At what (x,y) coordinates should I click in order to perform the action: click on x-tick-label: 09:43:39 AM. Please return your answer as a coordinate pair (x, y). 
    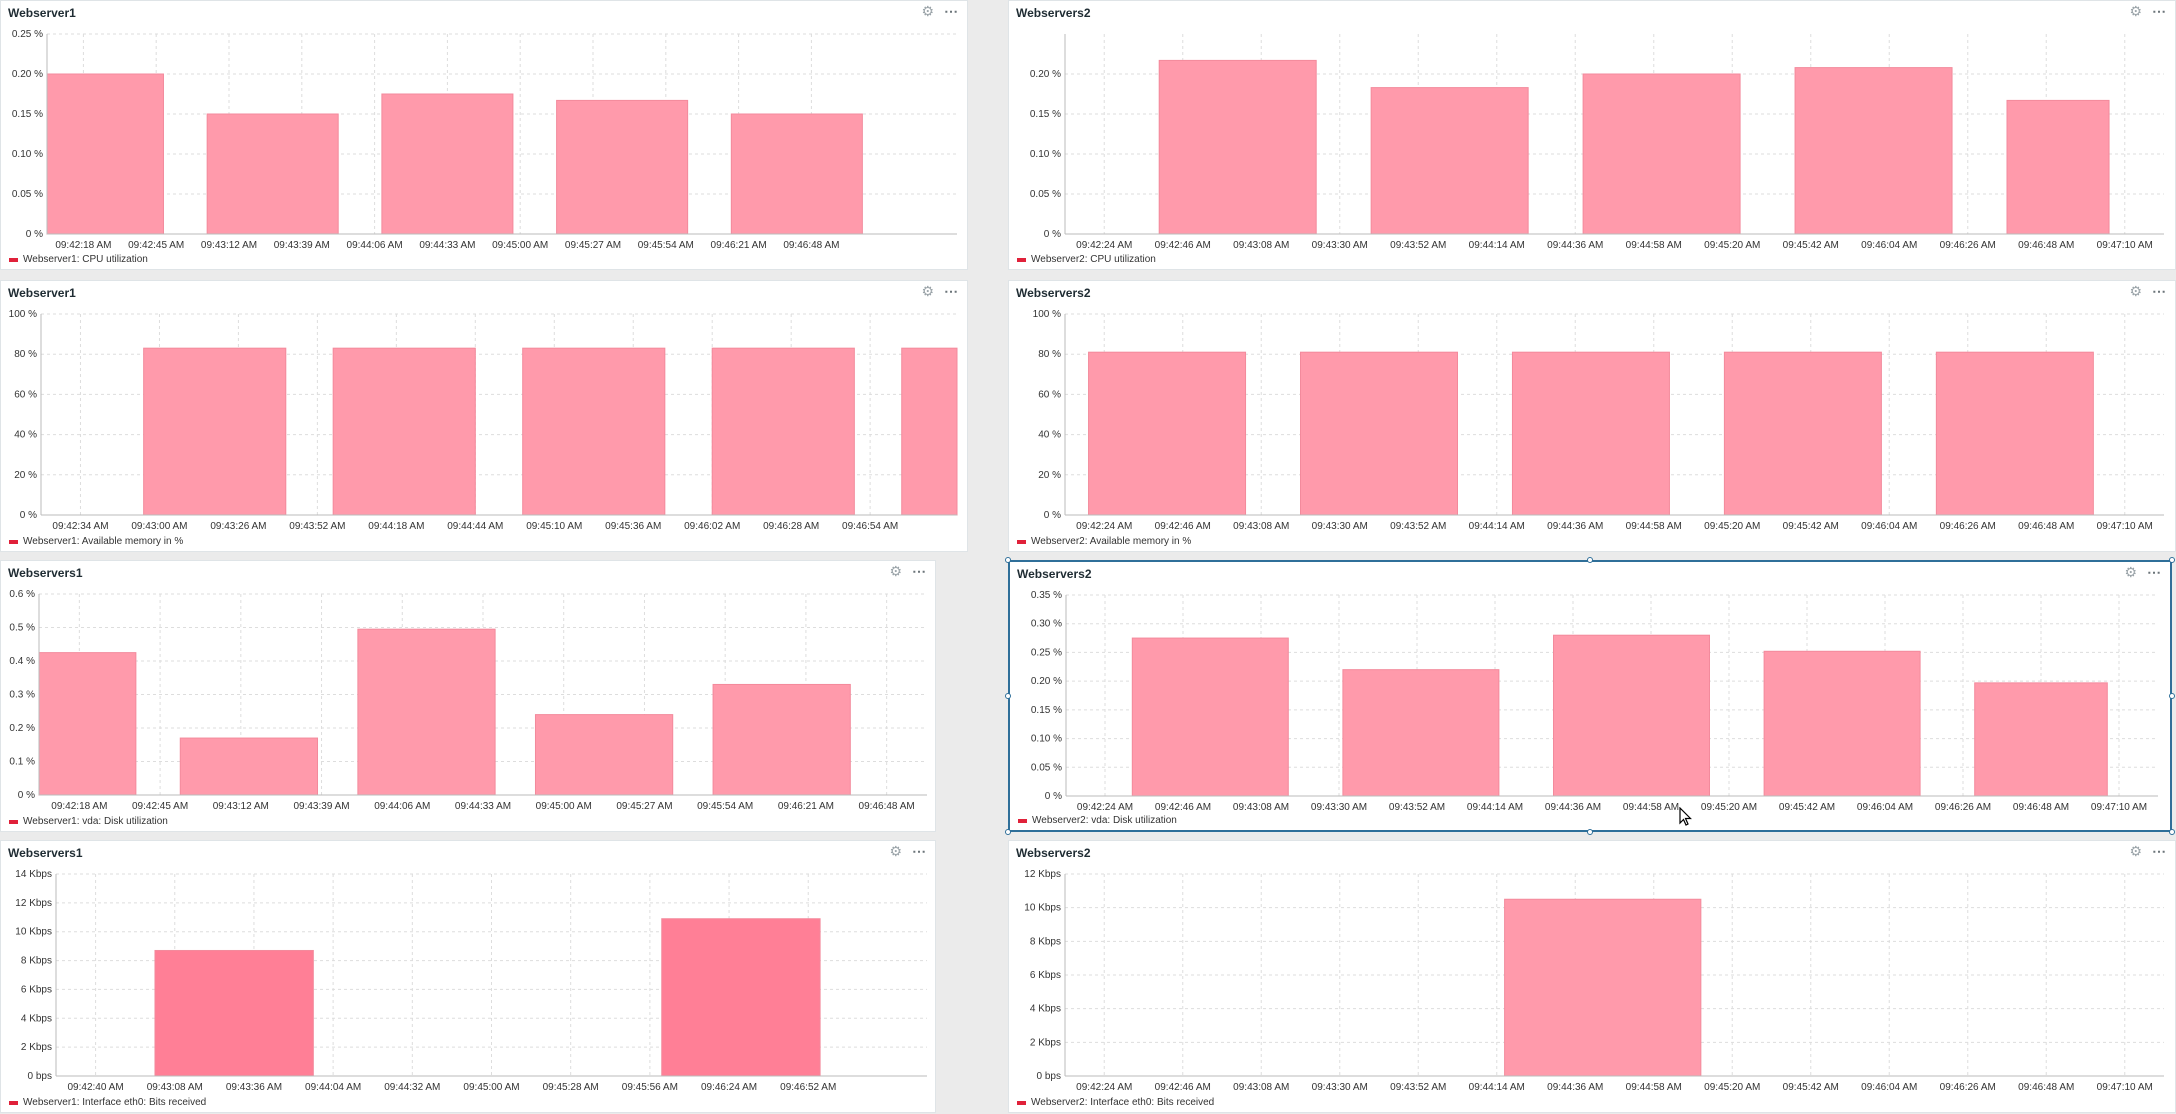
    Looking at the image, I should click on (302, 245).